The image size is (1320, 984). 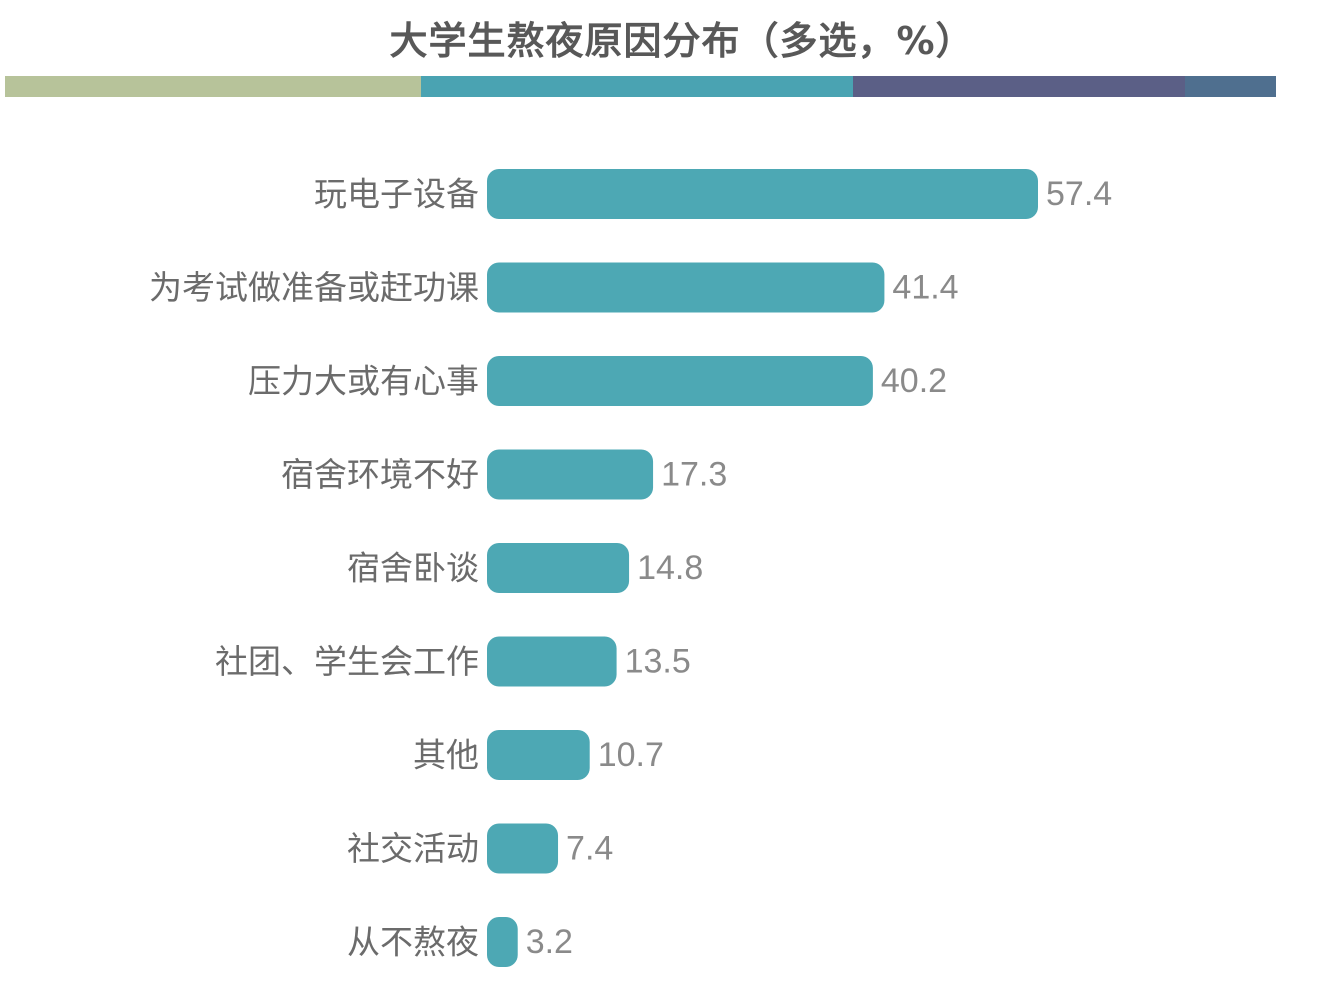 What do you see at coordinates (658, 662) in the screenshot?
I see `value-label-5: 13.5` at bounding box center [658, 662].